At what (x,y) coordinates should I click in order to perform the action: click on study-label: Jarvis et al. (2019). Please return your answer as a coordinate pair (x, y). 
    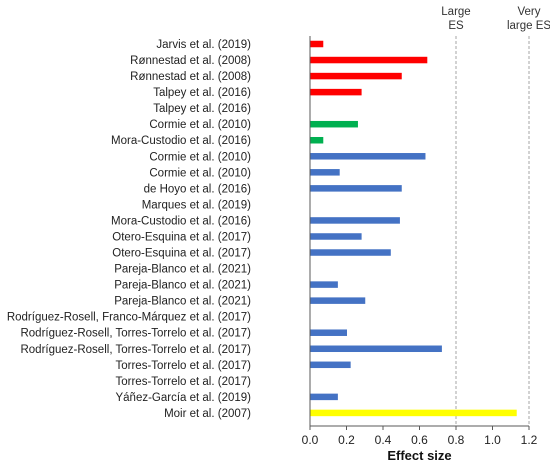
    Looking at the image, I should click on (203, 45).